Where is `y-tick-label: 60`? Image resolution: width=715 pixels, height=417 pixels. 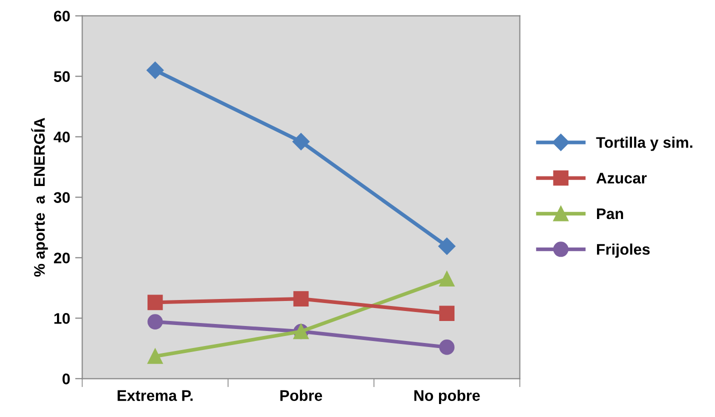
y-tick-label: 60 is located at coordinates (62, 16).